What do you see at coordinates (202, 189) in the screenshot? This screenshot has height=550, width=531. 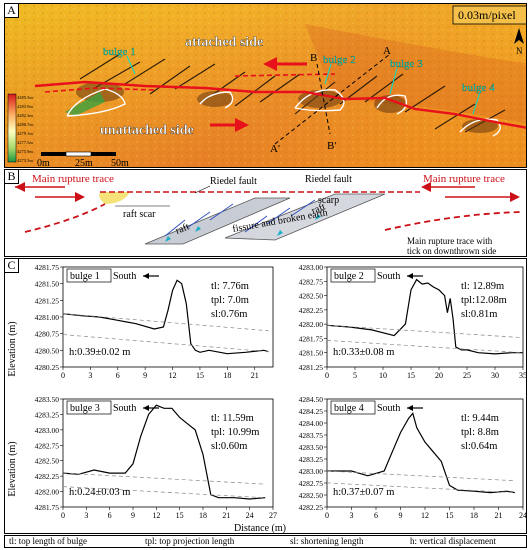 I see `riedel-pointer` at bounding box center [202, 189].